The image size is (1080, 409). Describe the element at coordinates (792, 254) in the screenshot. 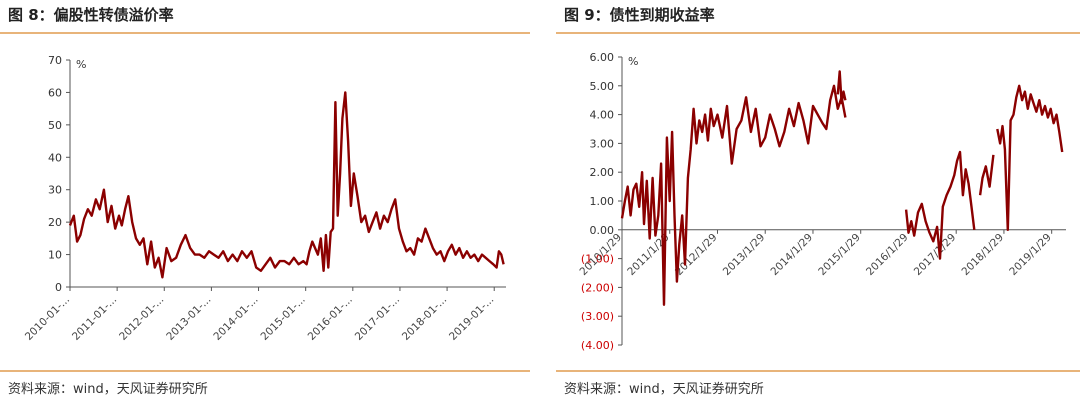

I see `x-tick-label: 2014/1/29` at that location.